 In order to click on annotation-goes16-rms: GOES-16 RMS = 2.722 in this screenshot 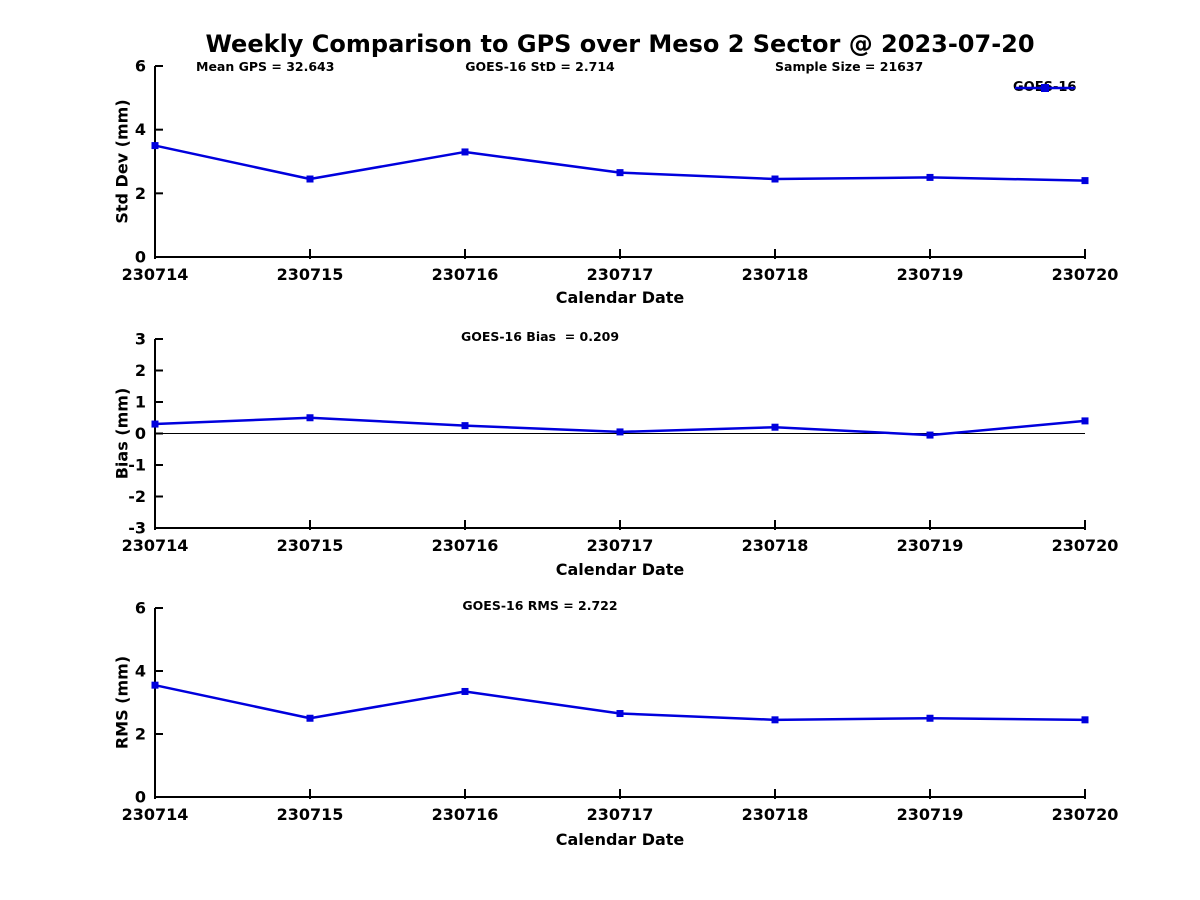, I will do `click(540, 605)`.